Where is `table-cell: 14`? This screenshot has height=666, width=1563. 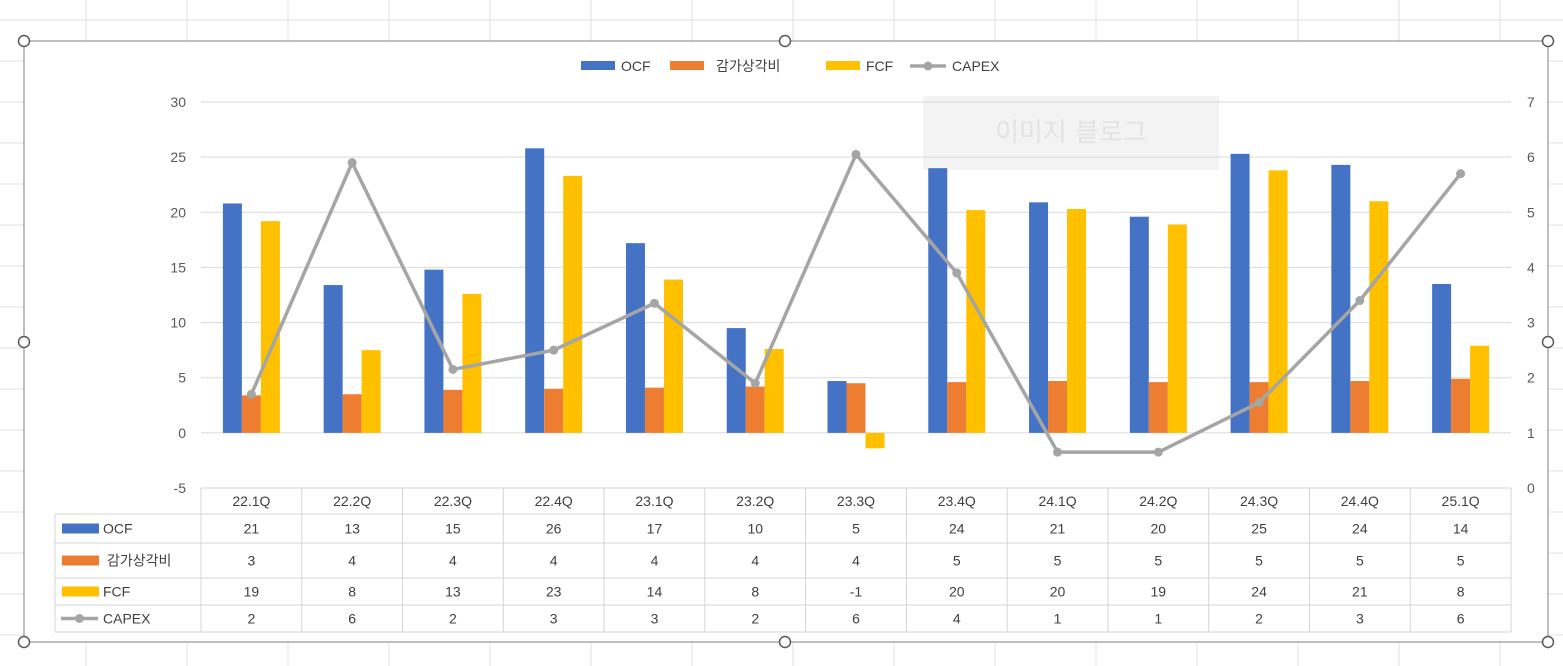
table-cell: 14 is located at coordinates (1461, 529).